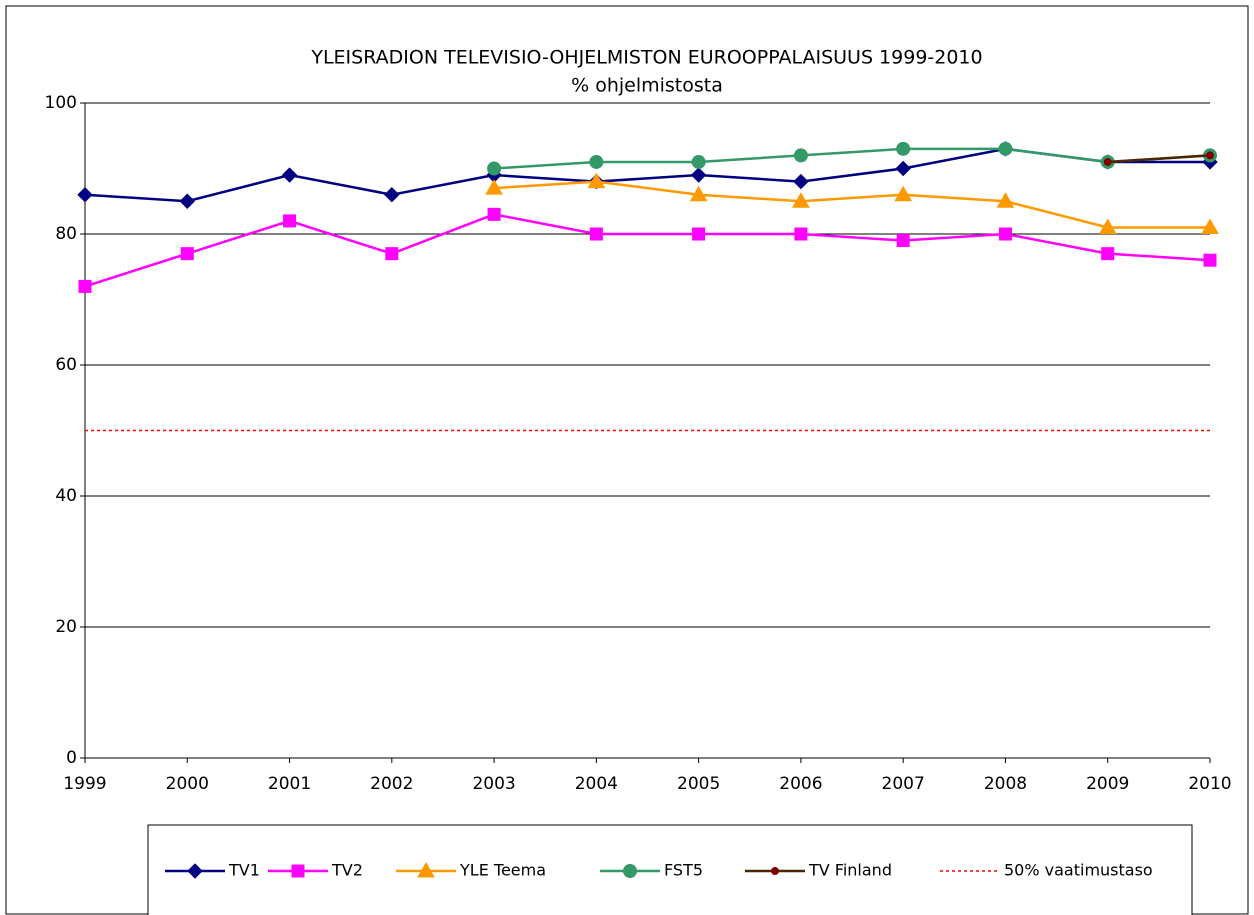 This screenshot has width=1254, height=915. Describe the element at coordinates (647, 86) in the screenshot. I see `chart-subtitle: % ohjelmistosta` at that location.